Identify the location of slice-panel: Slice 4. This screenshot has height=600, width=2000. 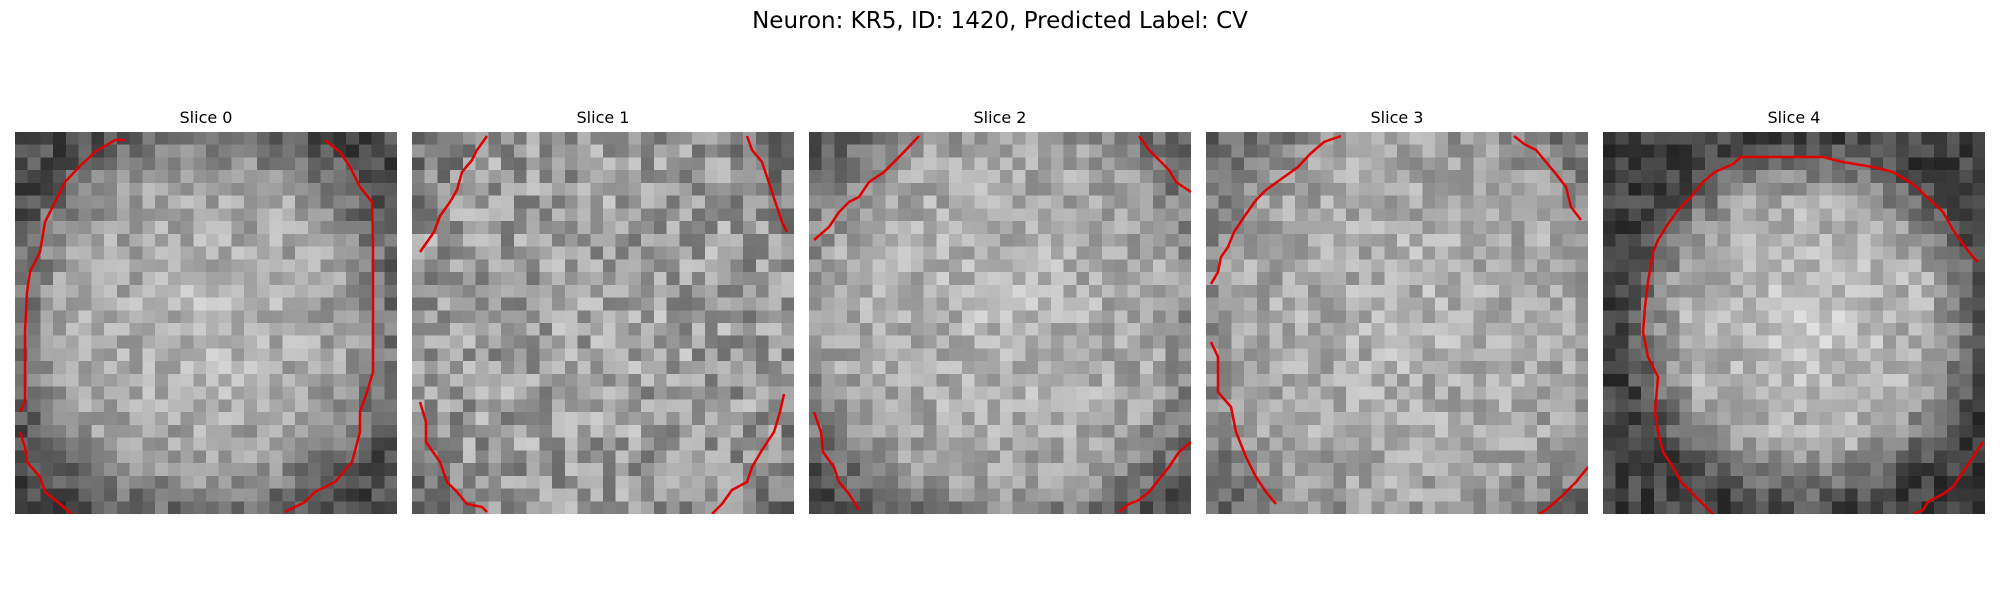
(1794, 310).